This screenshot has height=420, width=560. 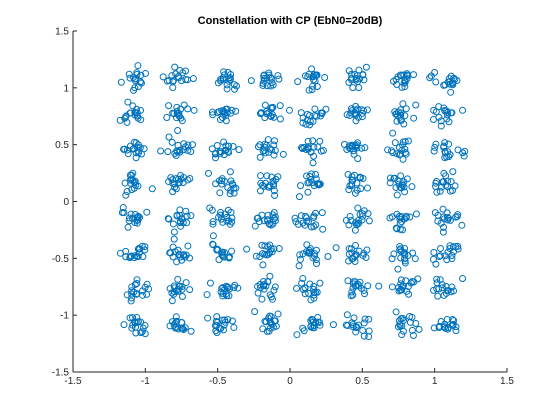 What do you see at coordinates (66, 202) in the screenshot?
I see `y-tick-label: 0` at bounding box center [66, 202].